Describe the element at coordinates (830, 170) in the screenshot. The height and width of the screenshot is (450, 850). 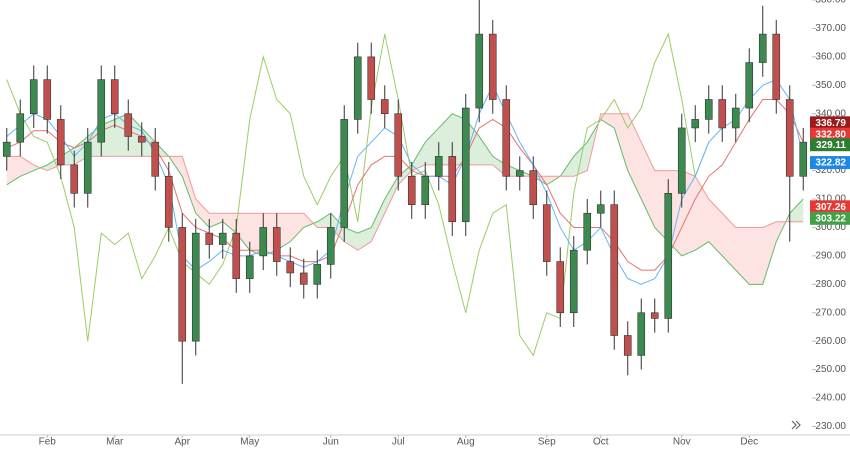
I see `y-tick-label: 320.00` at that location.